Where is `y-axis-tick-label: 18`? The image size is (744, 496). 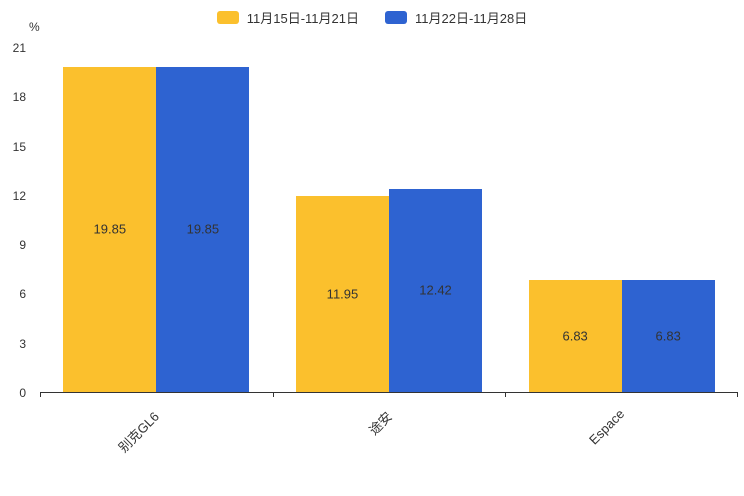 y-axis-tick-label: 18 is located at coordinates (19, 97).